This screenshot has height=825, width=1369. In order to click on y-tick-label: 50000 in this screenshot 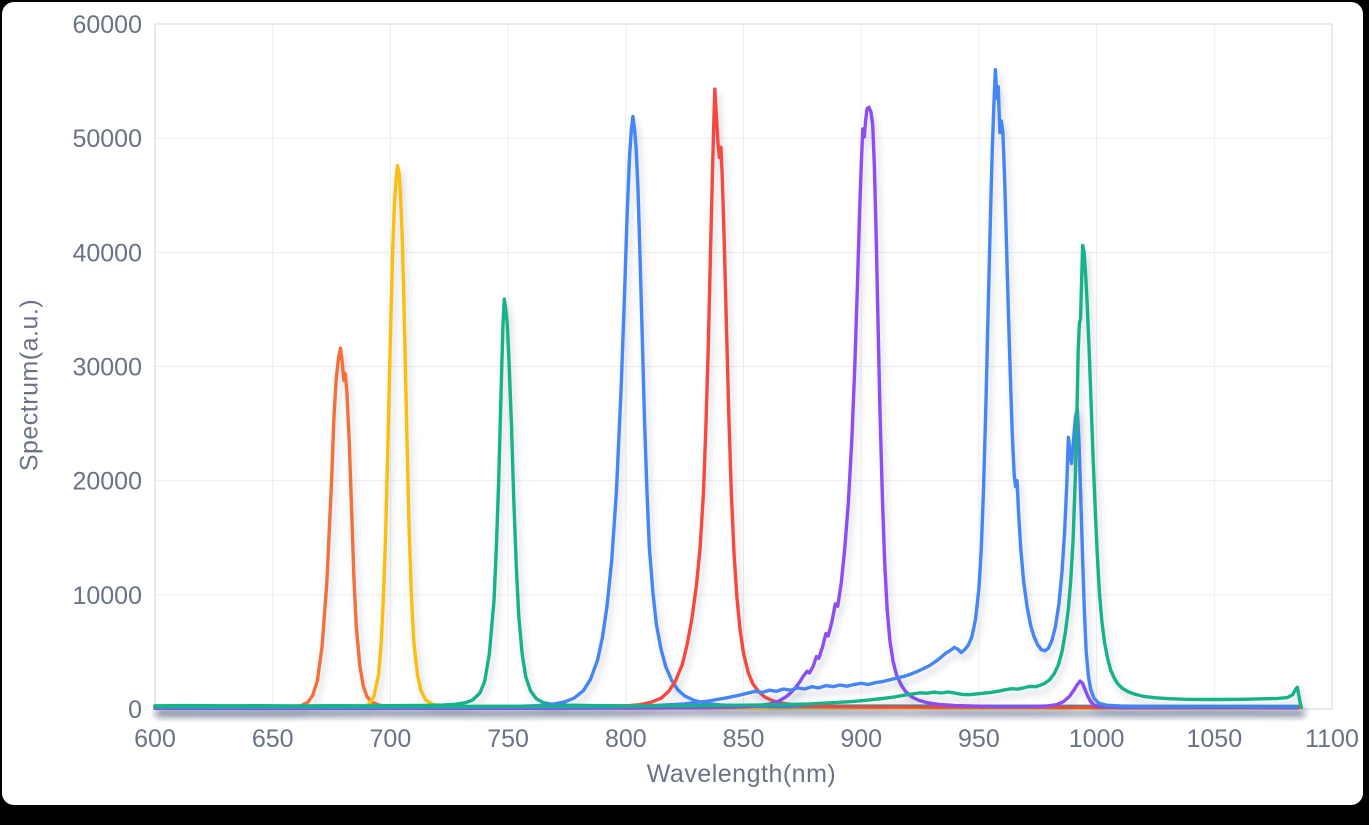, I will do `click(107, 139)`.